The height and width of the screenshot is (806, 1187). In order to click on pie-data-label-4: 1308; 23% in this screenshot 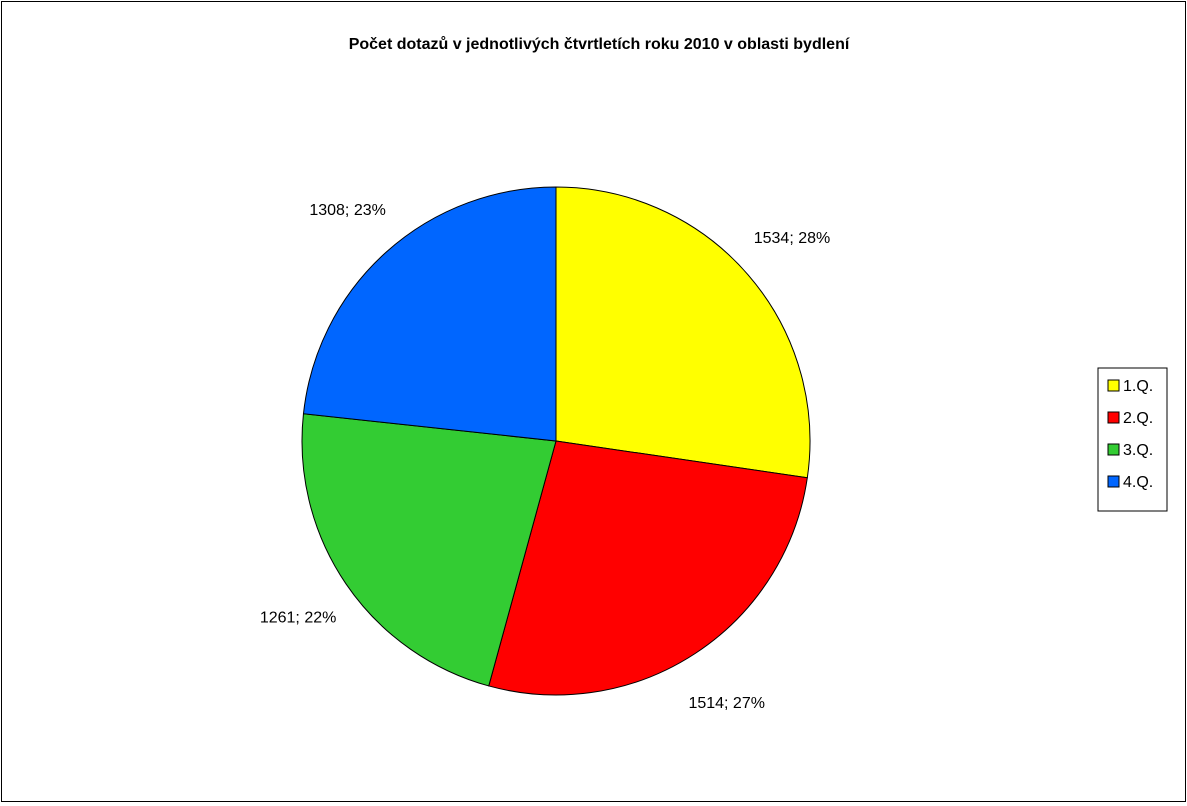, I will do `click(347, 210)`.